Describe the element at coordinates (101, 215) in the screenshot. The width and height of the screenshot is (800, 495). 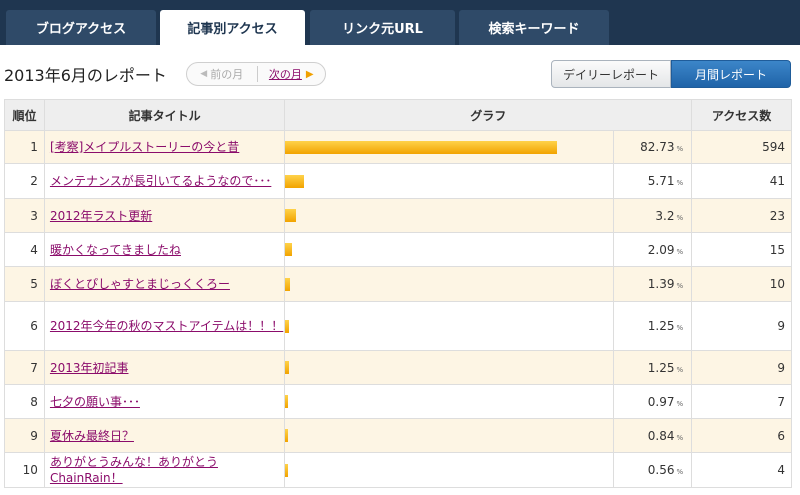
I see `article-link: 2012年ラスト更新` at that location.